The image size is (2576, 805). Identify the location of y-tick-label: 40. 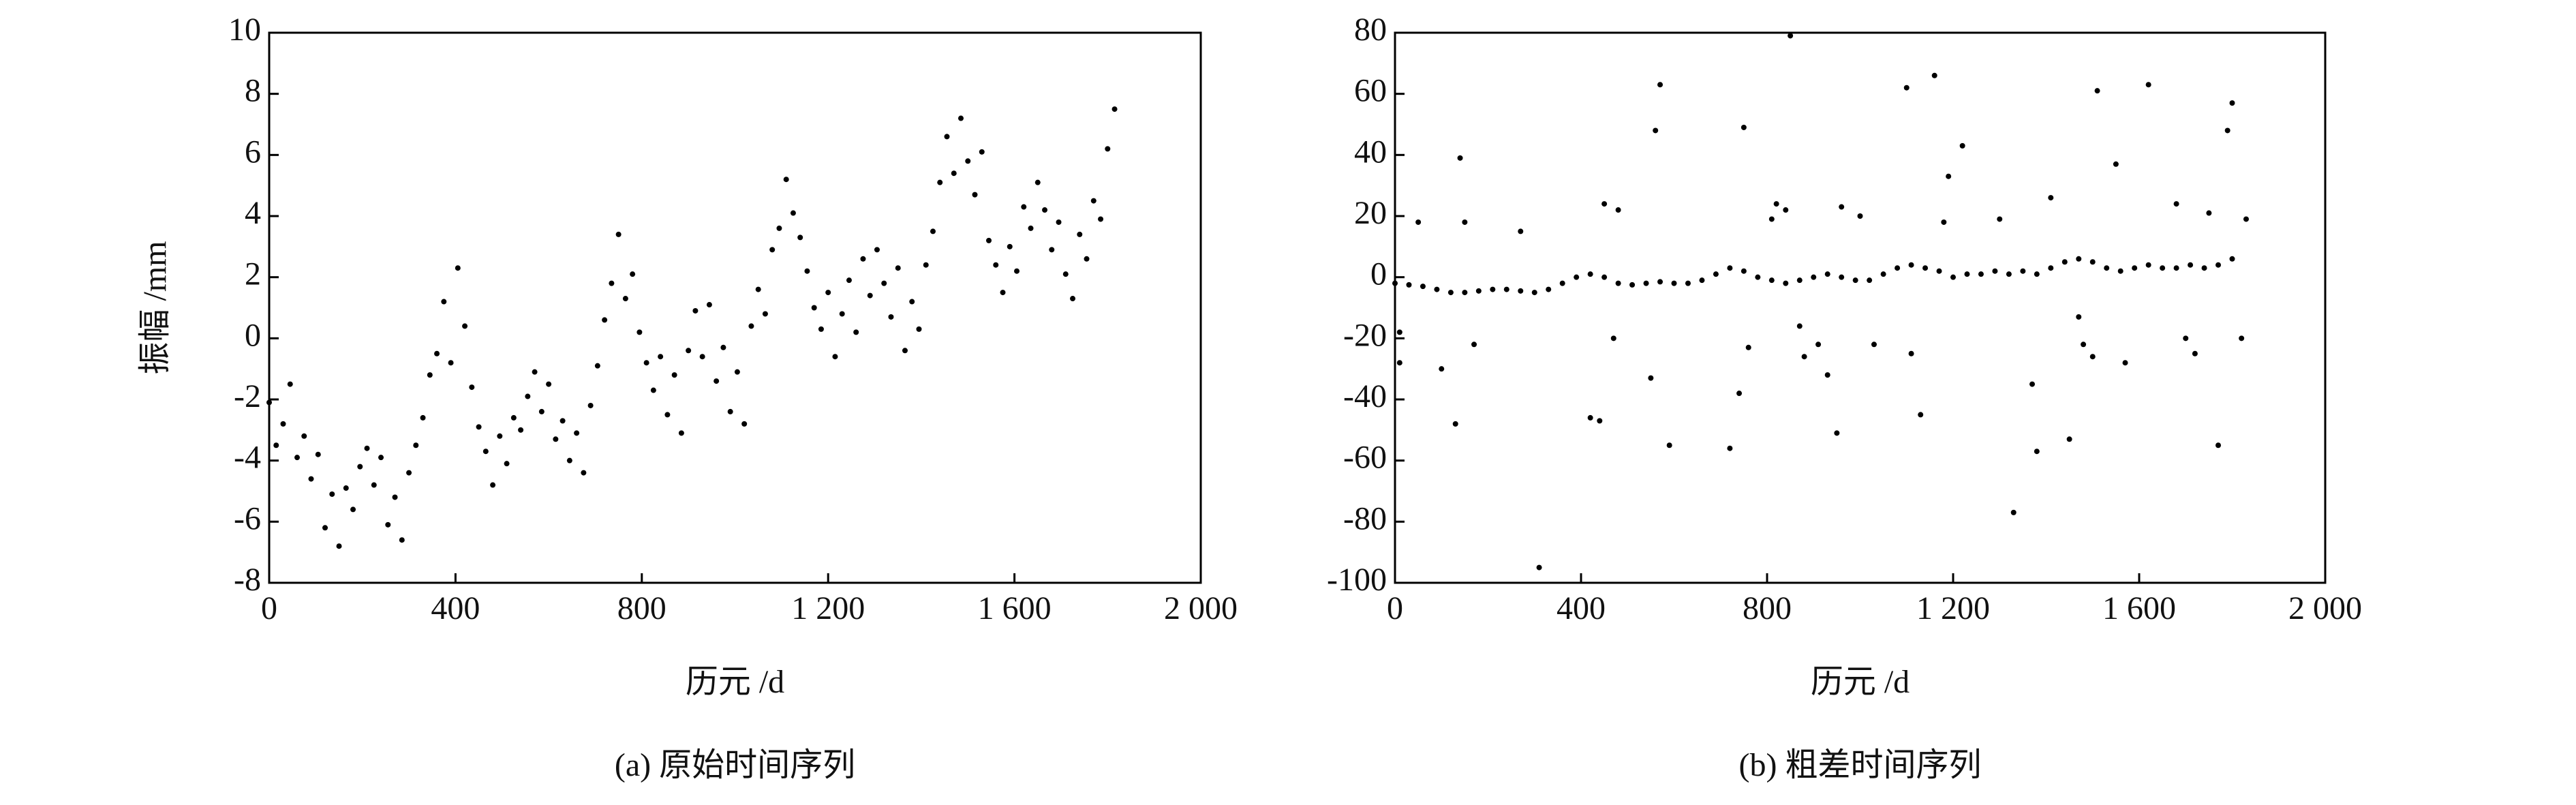
(1370, 152).